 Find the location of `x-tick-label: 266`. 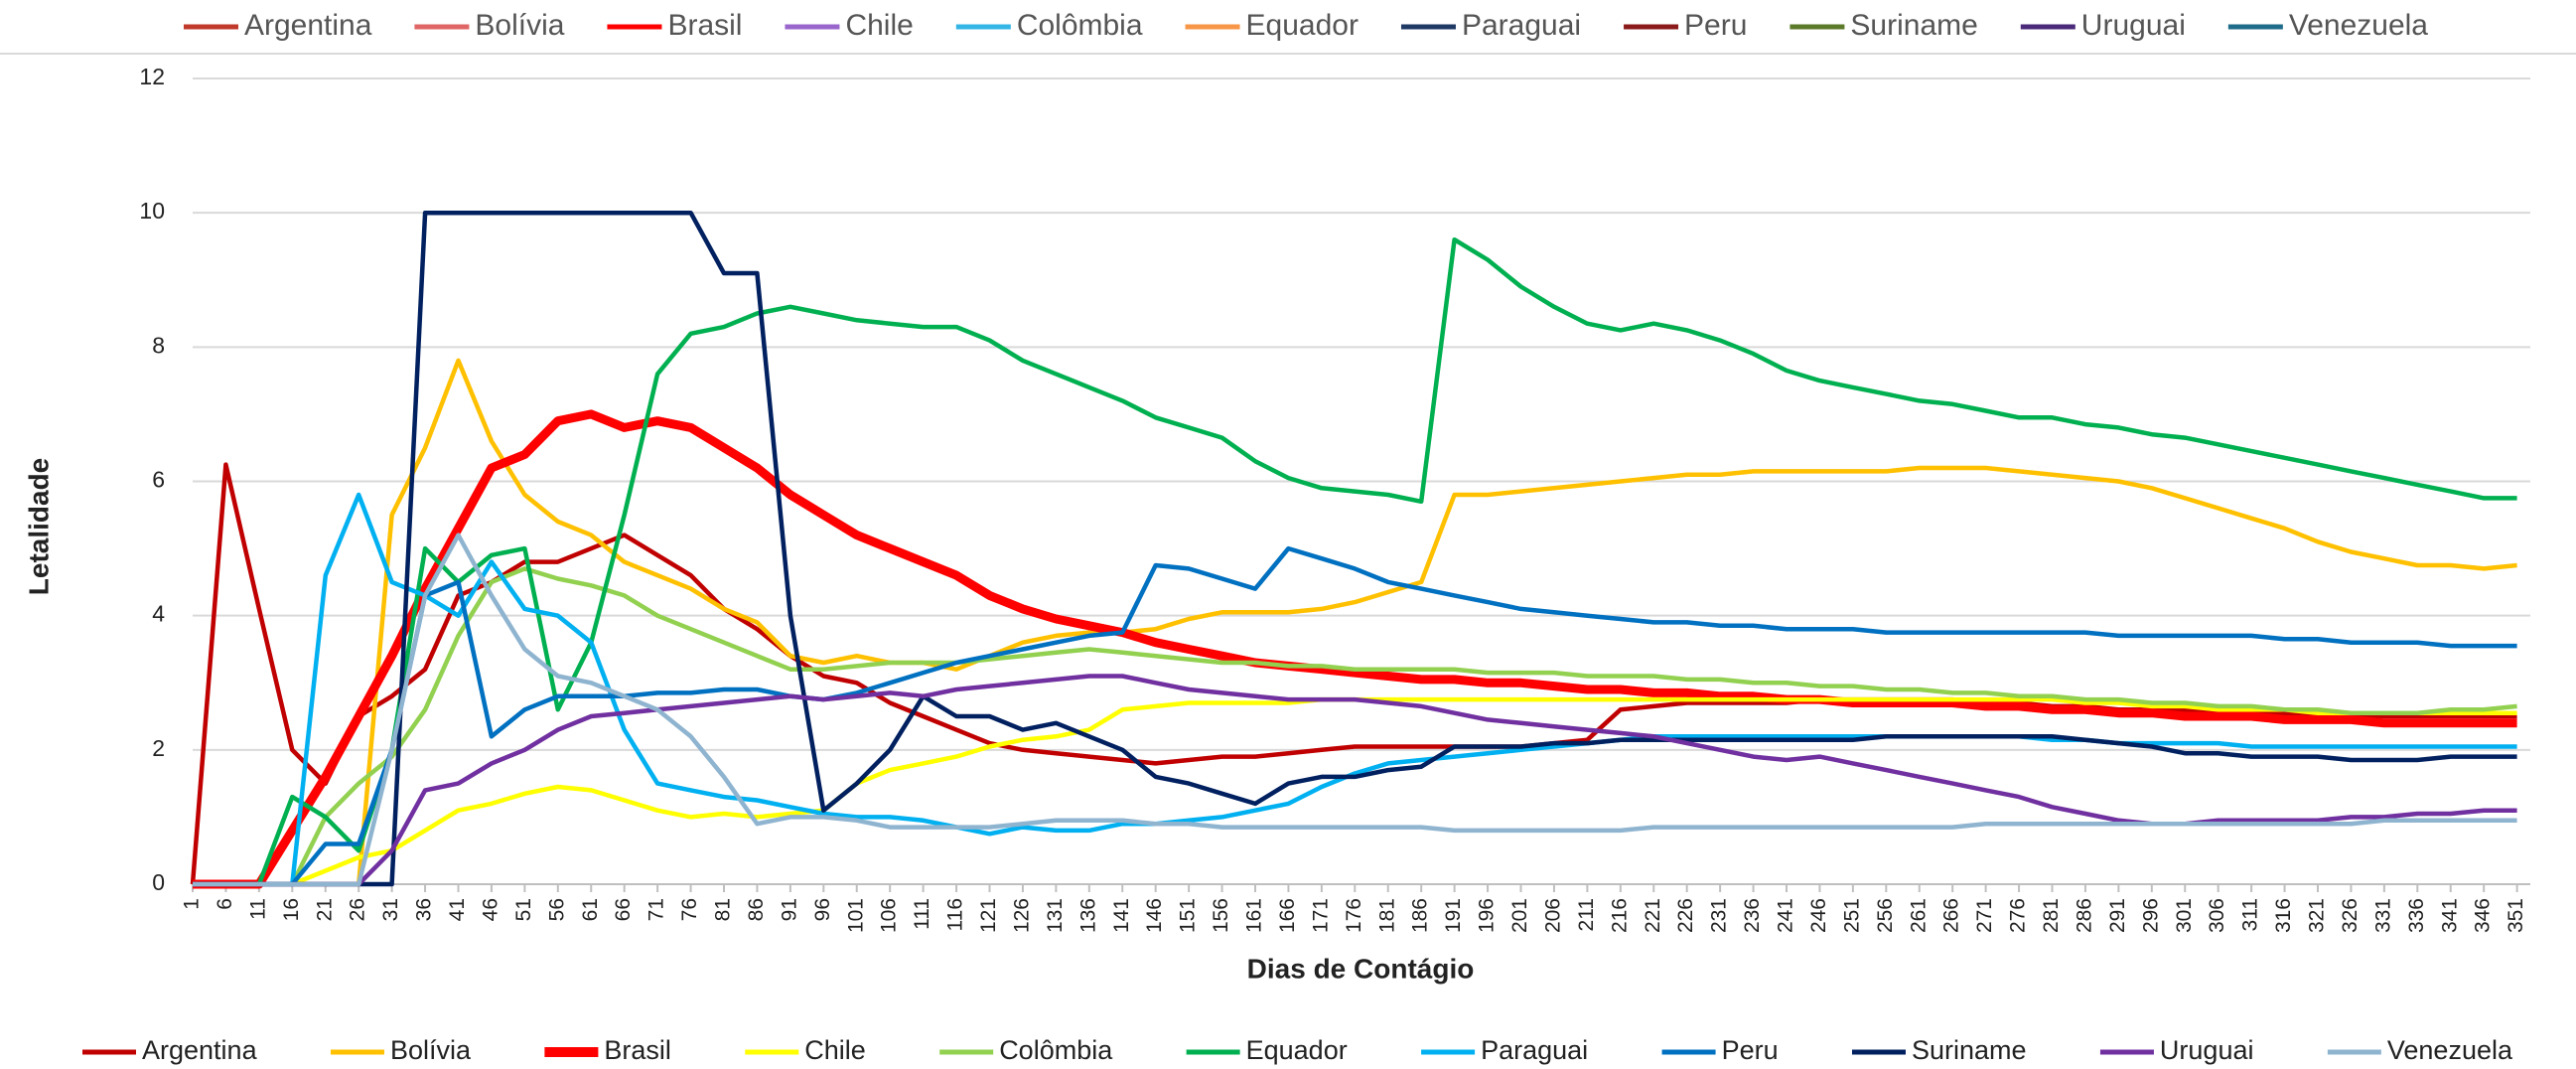

x-tick-label: 266 is located at coordinates (1952, 915).